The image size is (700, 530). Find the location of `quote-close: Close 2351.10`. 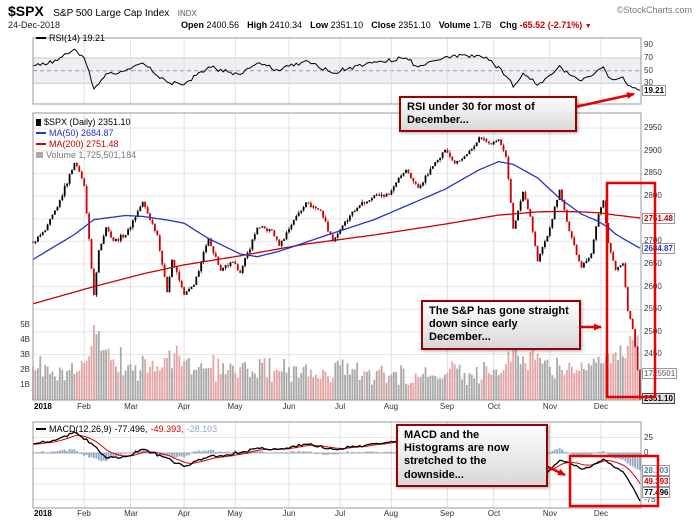

quote-close: Close 2351.10 is located at coordinates (401, 25).